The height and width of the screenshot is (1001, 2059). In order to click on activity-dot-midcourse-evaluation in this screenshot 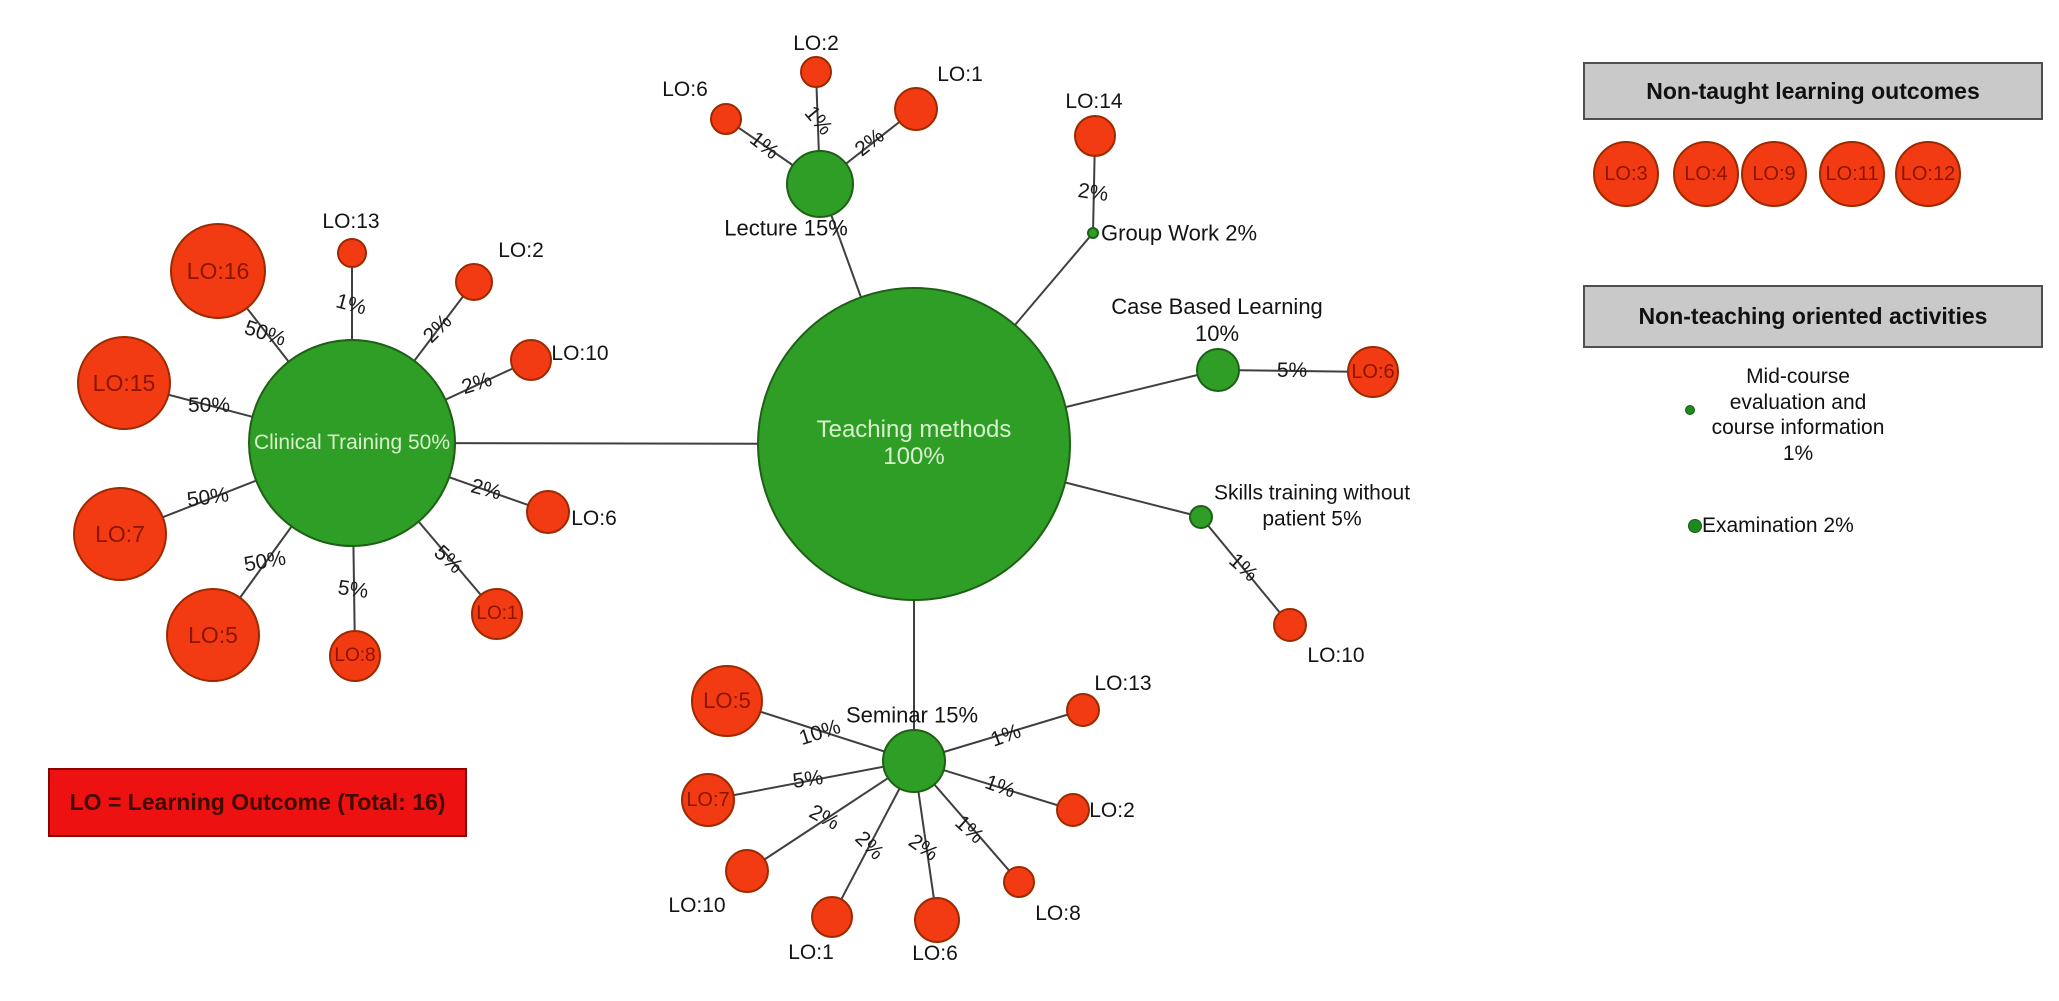, I will do `click(1690, 410)`.